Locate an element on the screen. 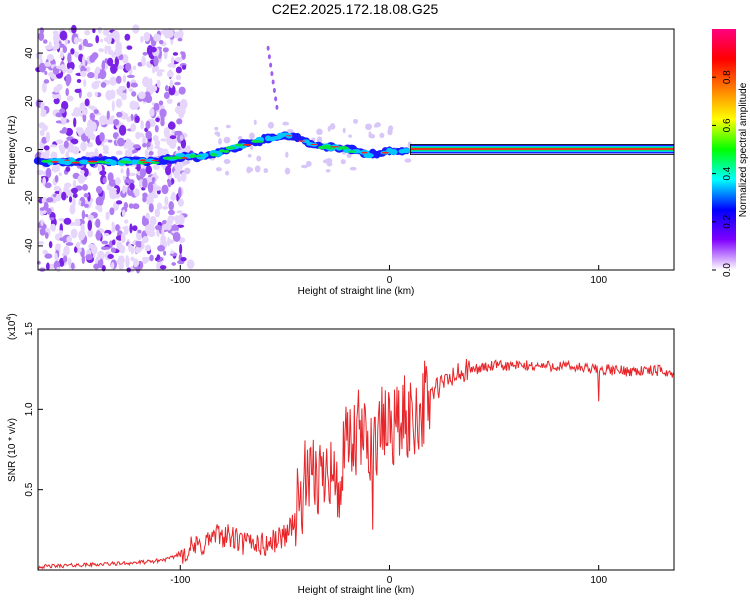  snr-x-tick-label: 0 is located at coordinates (390, 580).